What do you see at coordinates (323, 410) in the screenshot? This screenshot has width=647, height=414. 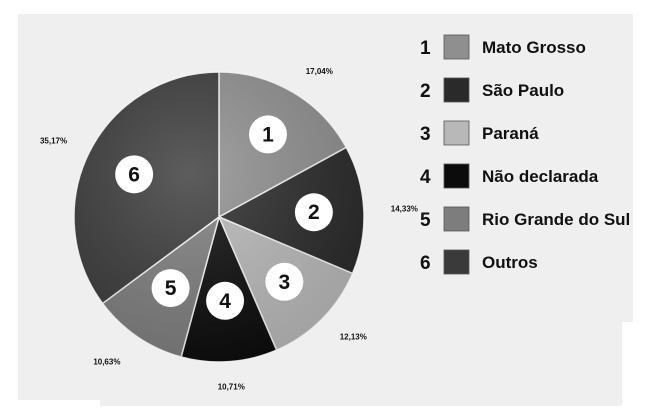 I see `frame-edge-bottom` at bounding box center [323, 410].